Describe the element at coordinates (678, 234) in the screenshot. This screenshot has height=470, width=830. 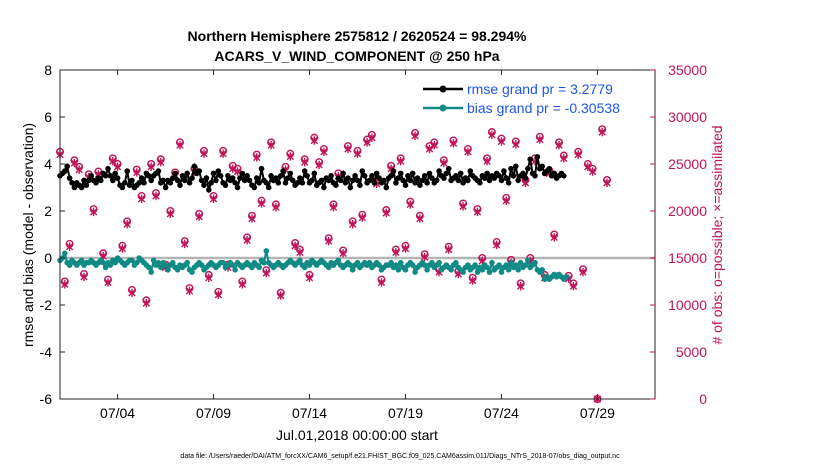
I see `y2-axis-ticks: 0 5000 10000 15000 20000 25000 30000 35000` at that location.